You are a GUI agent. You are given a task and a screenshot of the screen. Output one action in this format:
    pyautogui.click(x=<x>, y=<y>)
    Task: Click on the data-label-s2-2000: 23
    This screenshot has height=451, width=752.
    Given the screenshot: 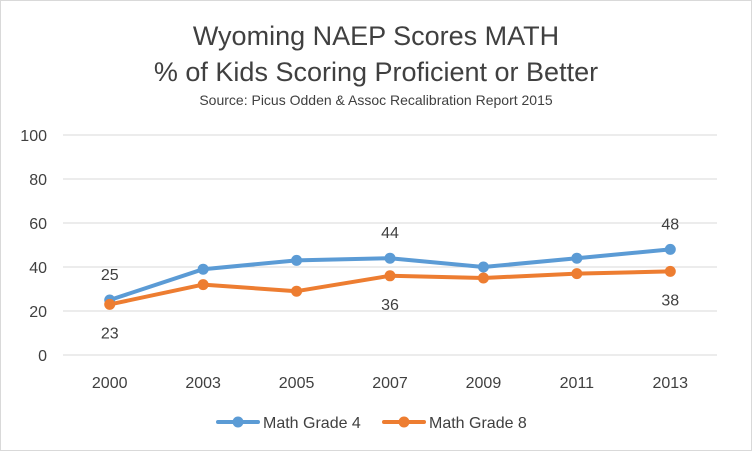 What is the action you would take?
    pyautogui.click(x=110, y=333)
    